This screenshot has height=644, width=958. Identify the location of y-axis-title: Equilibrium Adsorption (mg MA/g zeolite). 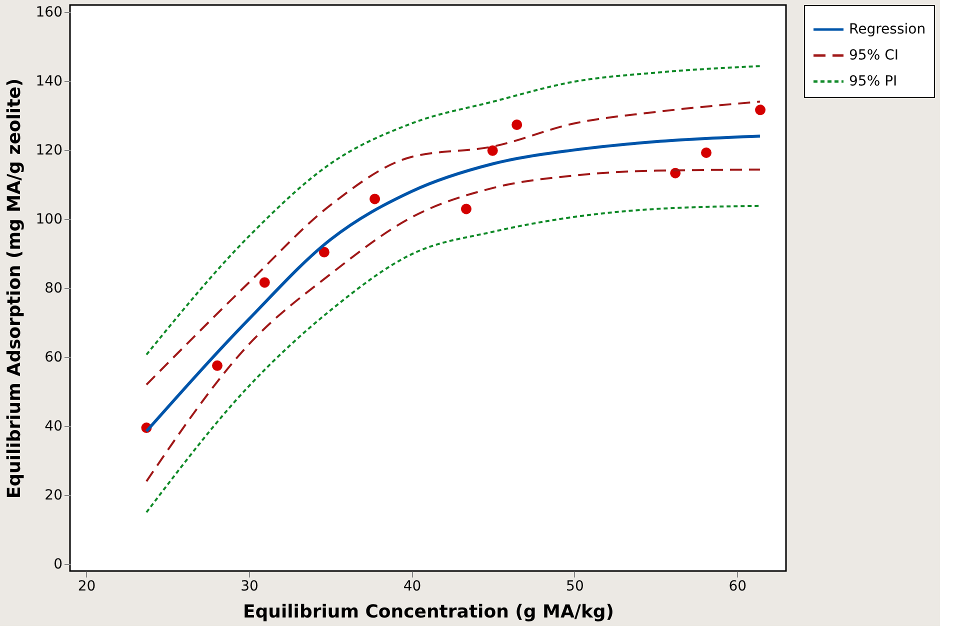
(14, 288).